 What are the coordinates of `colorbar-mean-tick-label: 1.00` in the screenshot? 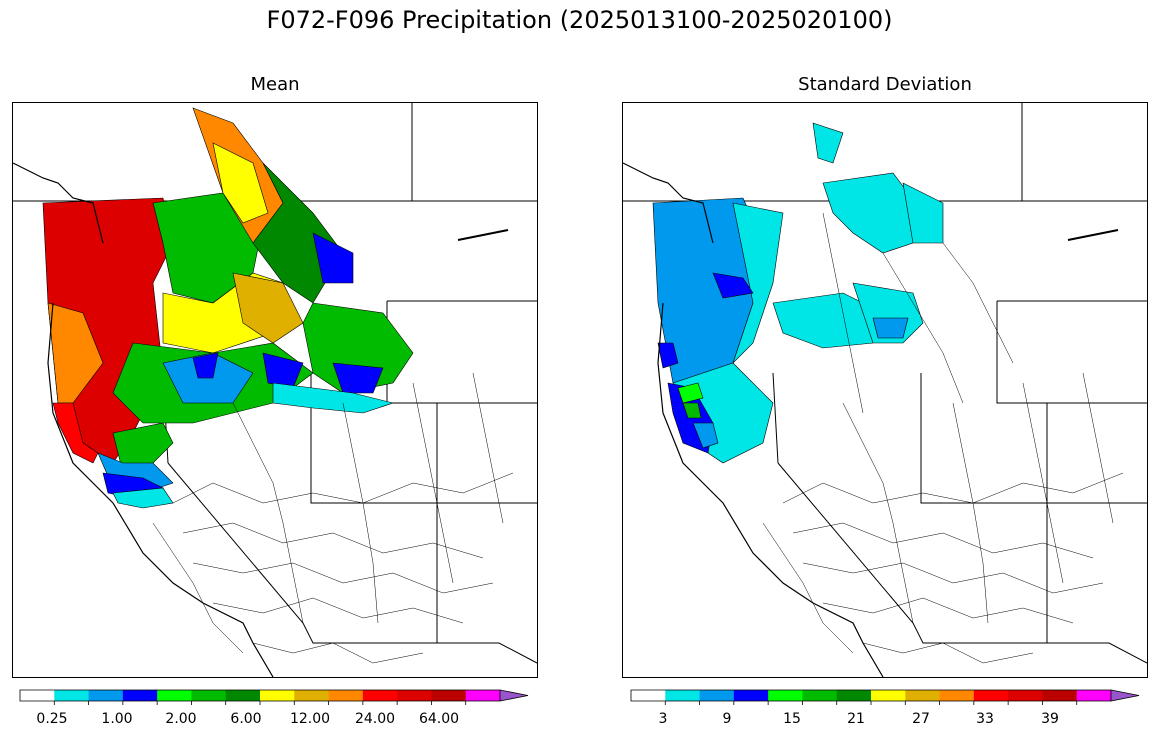 It's located at (117, 719).